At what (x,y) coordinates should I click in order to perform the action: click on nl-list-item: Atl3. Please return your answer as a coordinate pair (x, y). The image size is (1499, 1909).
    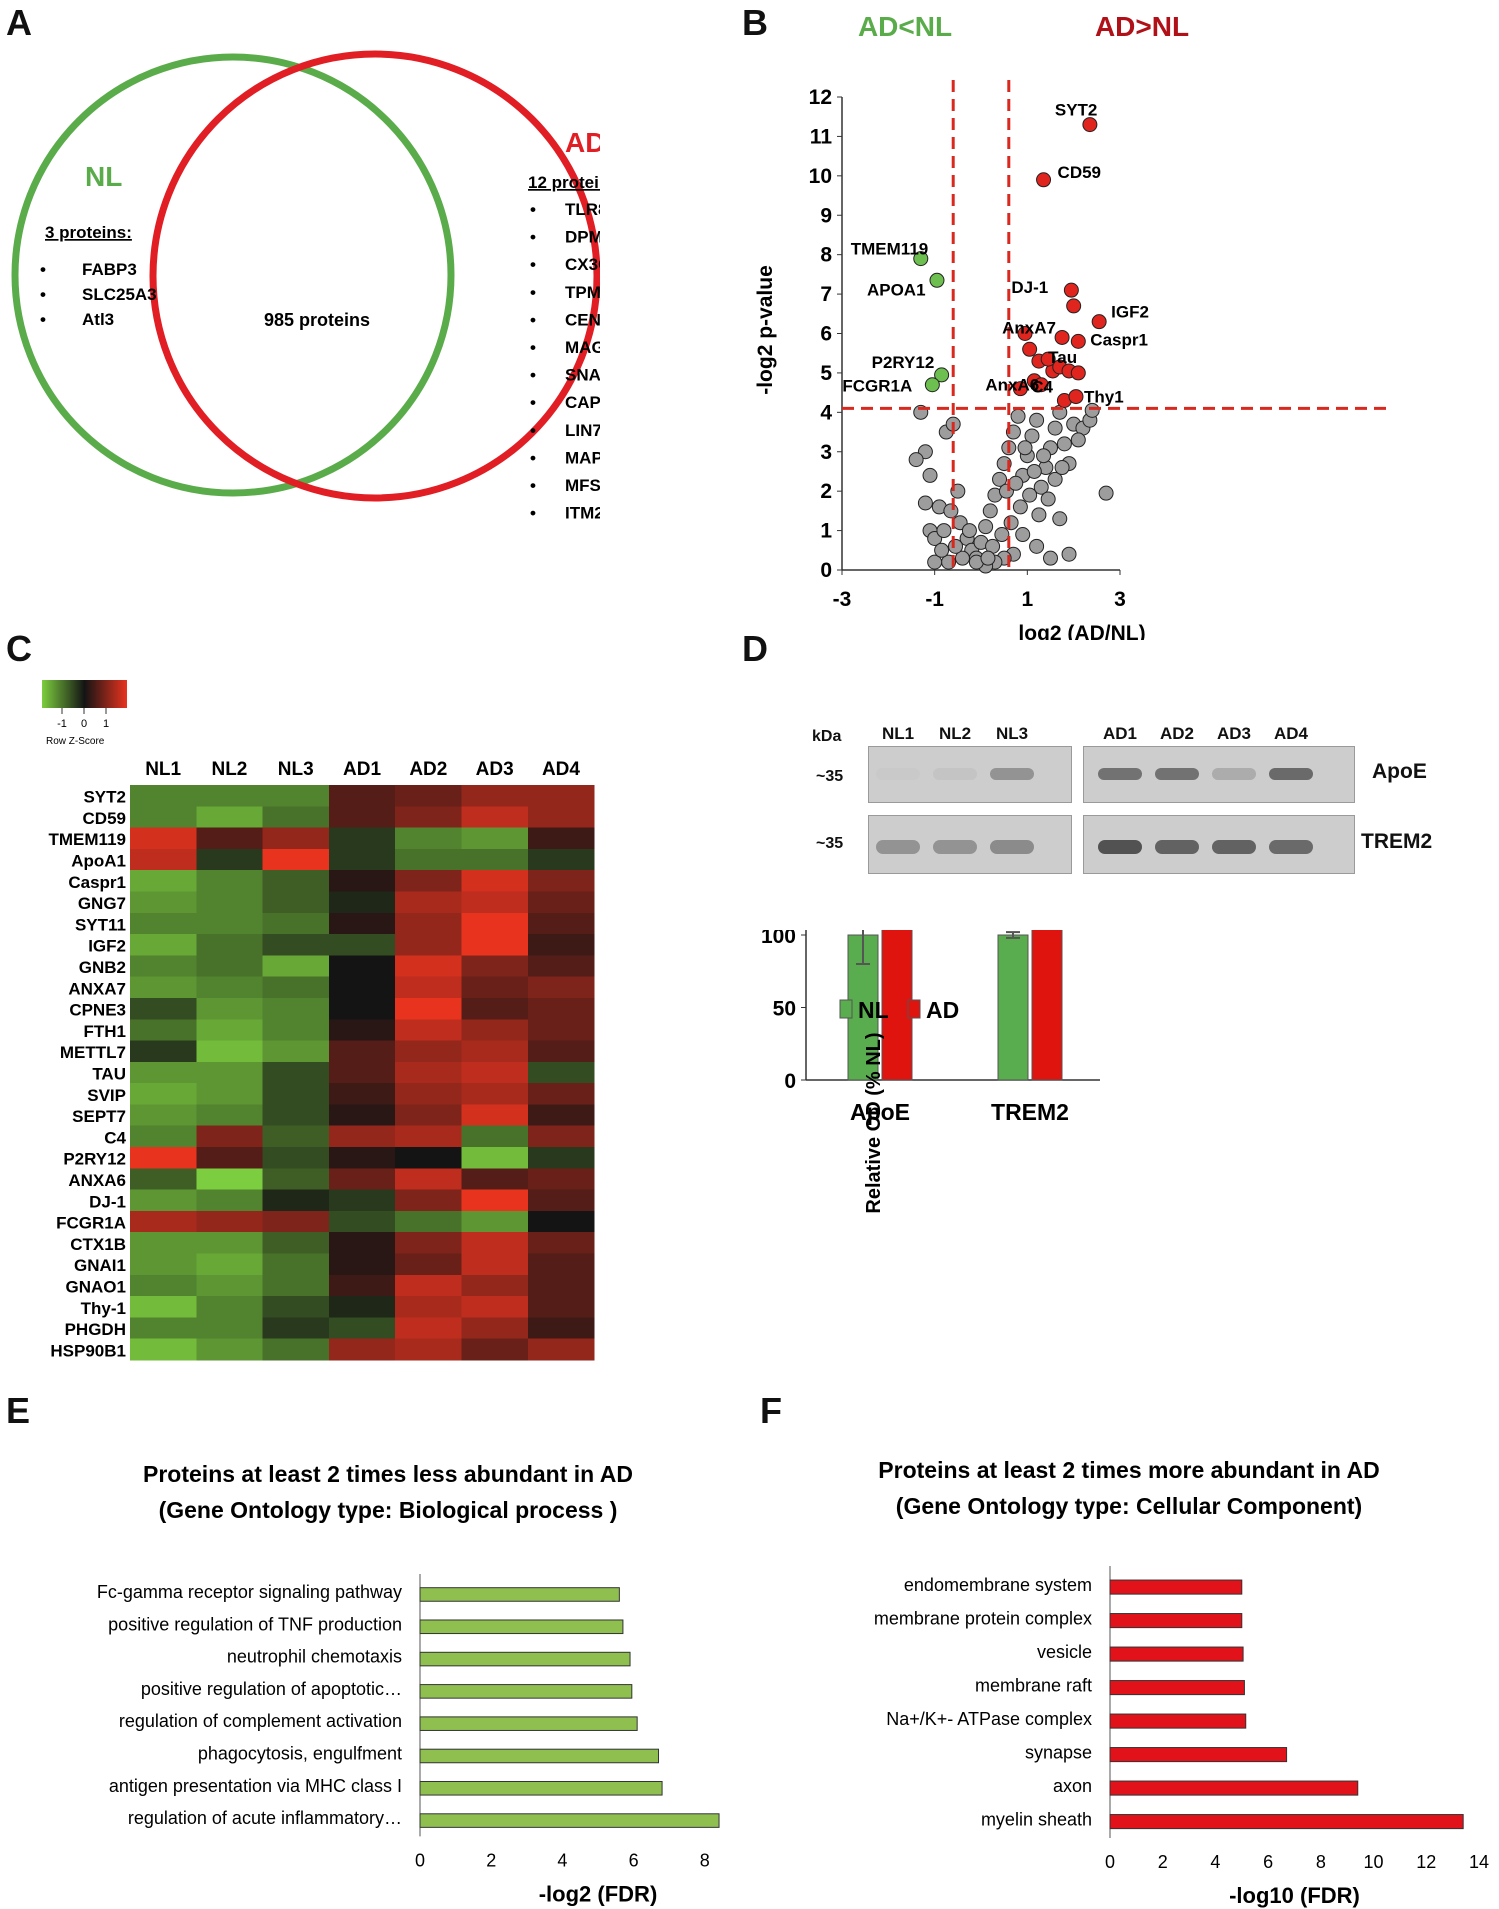
    Looking at the image, I should click on (98, 319).